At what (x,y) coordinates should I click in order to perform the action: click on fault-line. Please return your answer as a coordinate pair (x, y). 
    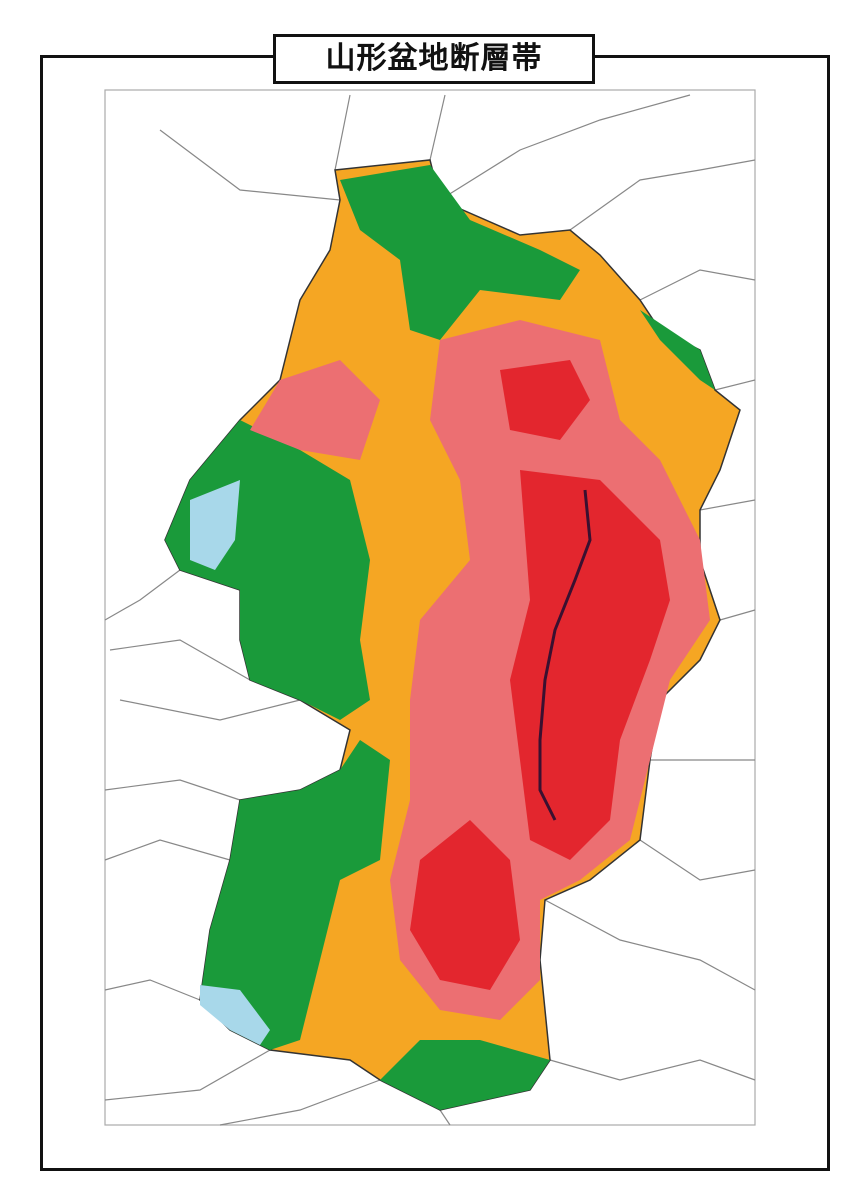
    Looking at the image, I should click on (565, 655).